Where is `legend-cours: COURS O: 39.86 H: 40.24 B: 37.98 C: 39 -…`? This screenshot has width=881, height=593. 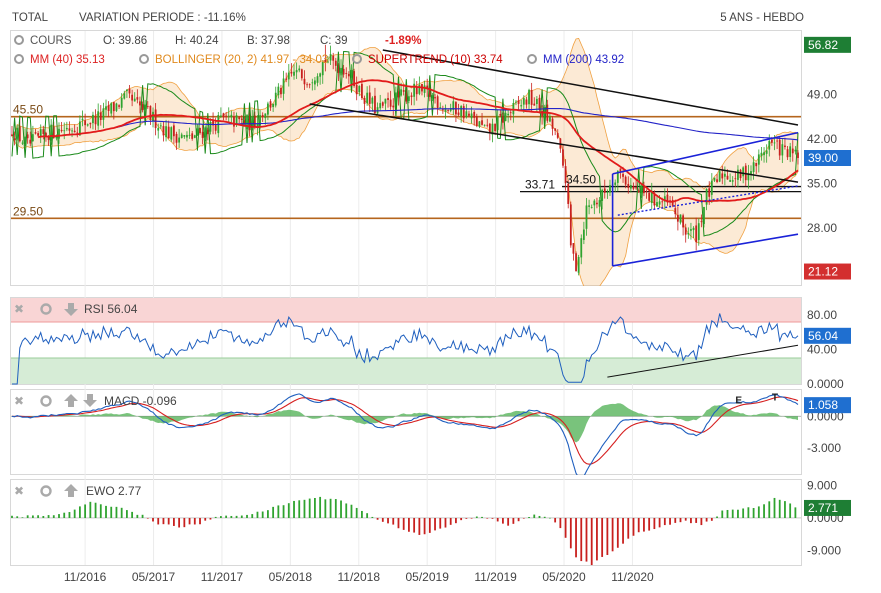 legend-cours: COURS O: 39.86 H: 40.24 B: 37.98 C: 39 -… is located at coordinates (217, 41).